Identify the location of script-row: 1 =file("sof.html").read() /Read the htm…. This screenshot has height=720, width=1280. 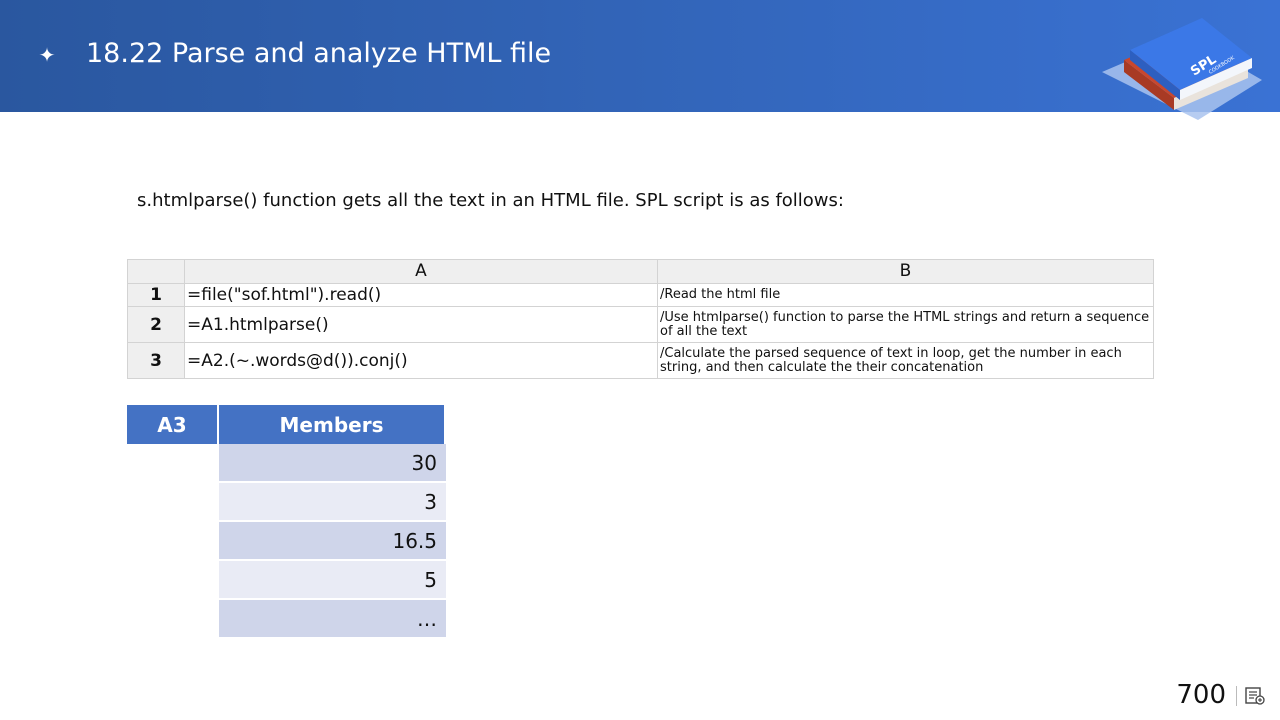
(640, 295).